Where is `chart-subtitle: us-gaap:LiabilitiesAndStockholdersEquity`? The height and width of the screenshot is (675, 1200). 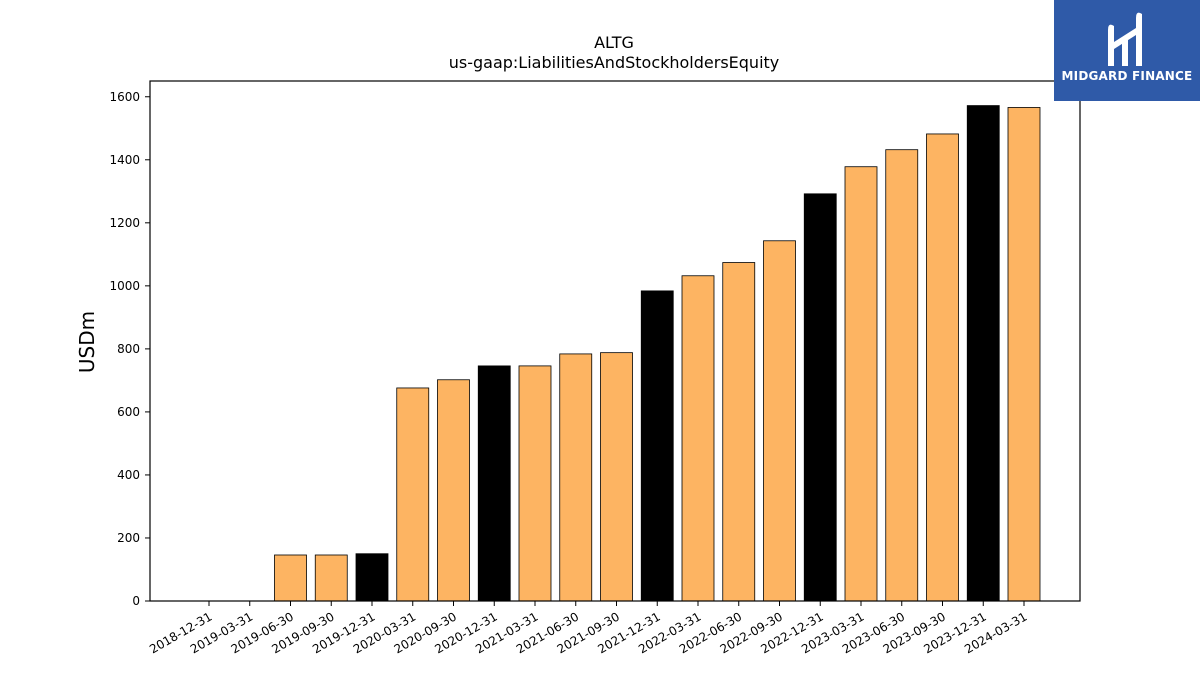
chart-subtitle: us-gaap:LiabilitiesAndStockholdersEquity is located at coordinates (614, 62).